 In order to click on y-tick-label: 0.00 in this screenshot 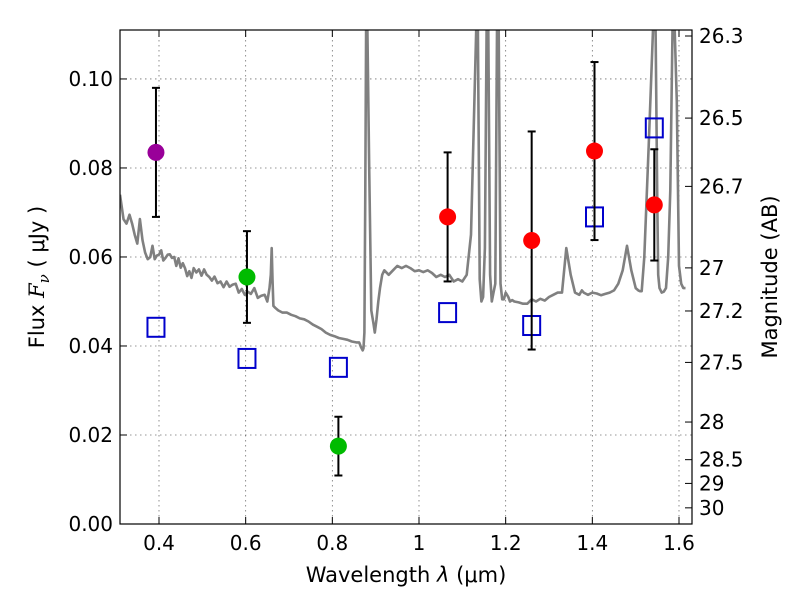, I will do `click(90, 524)`.